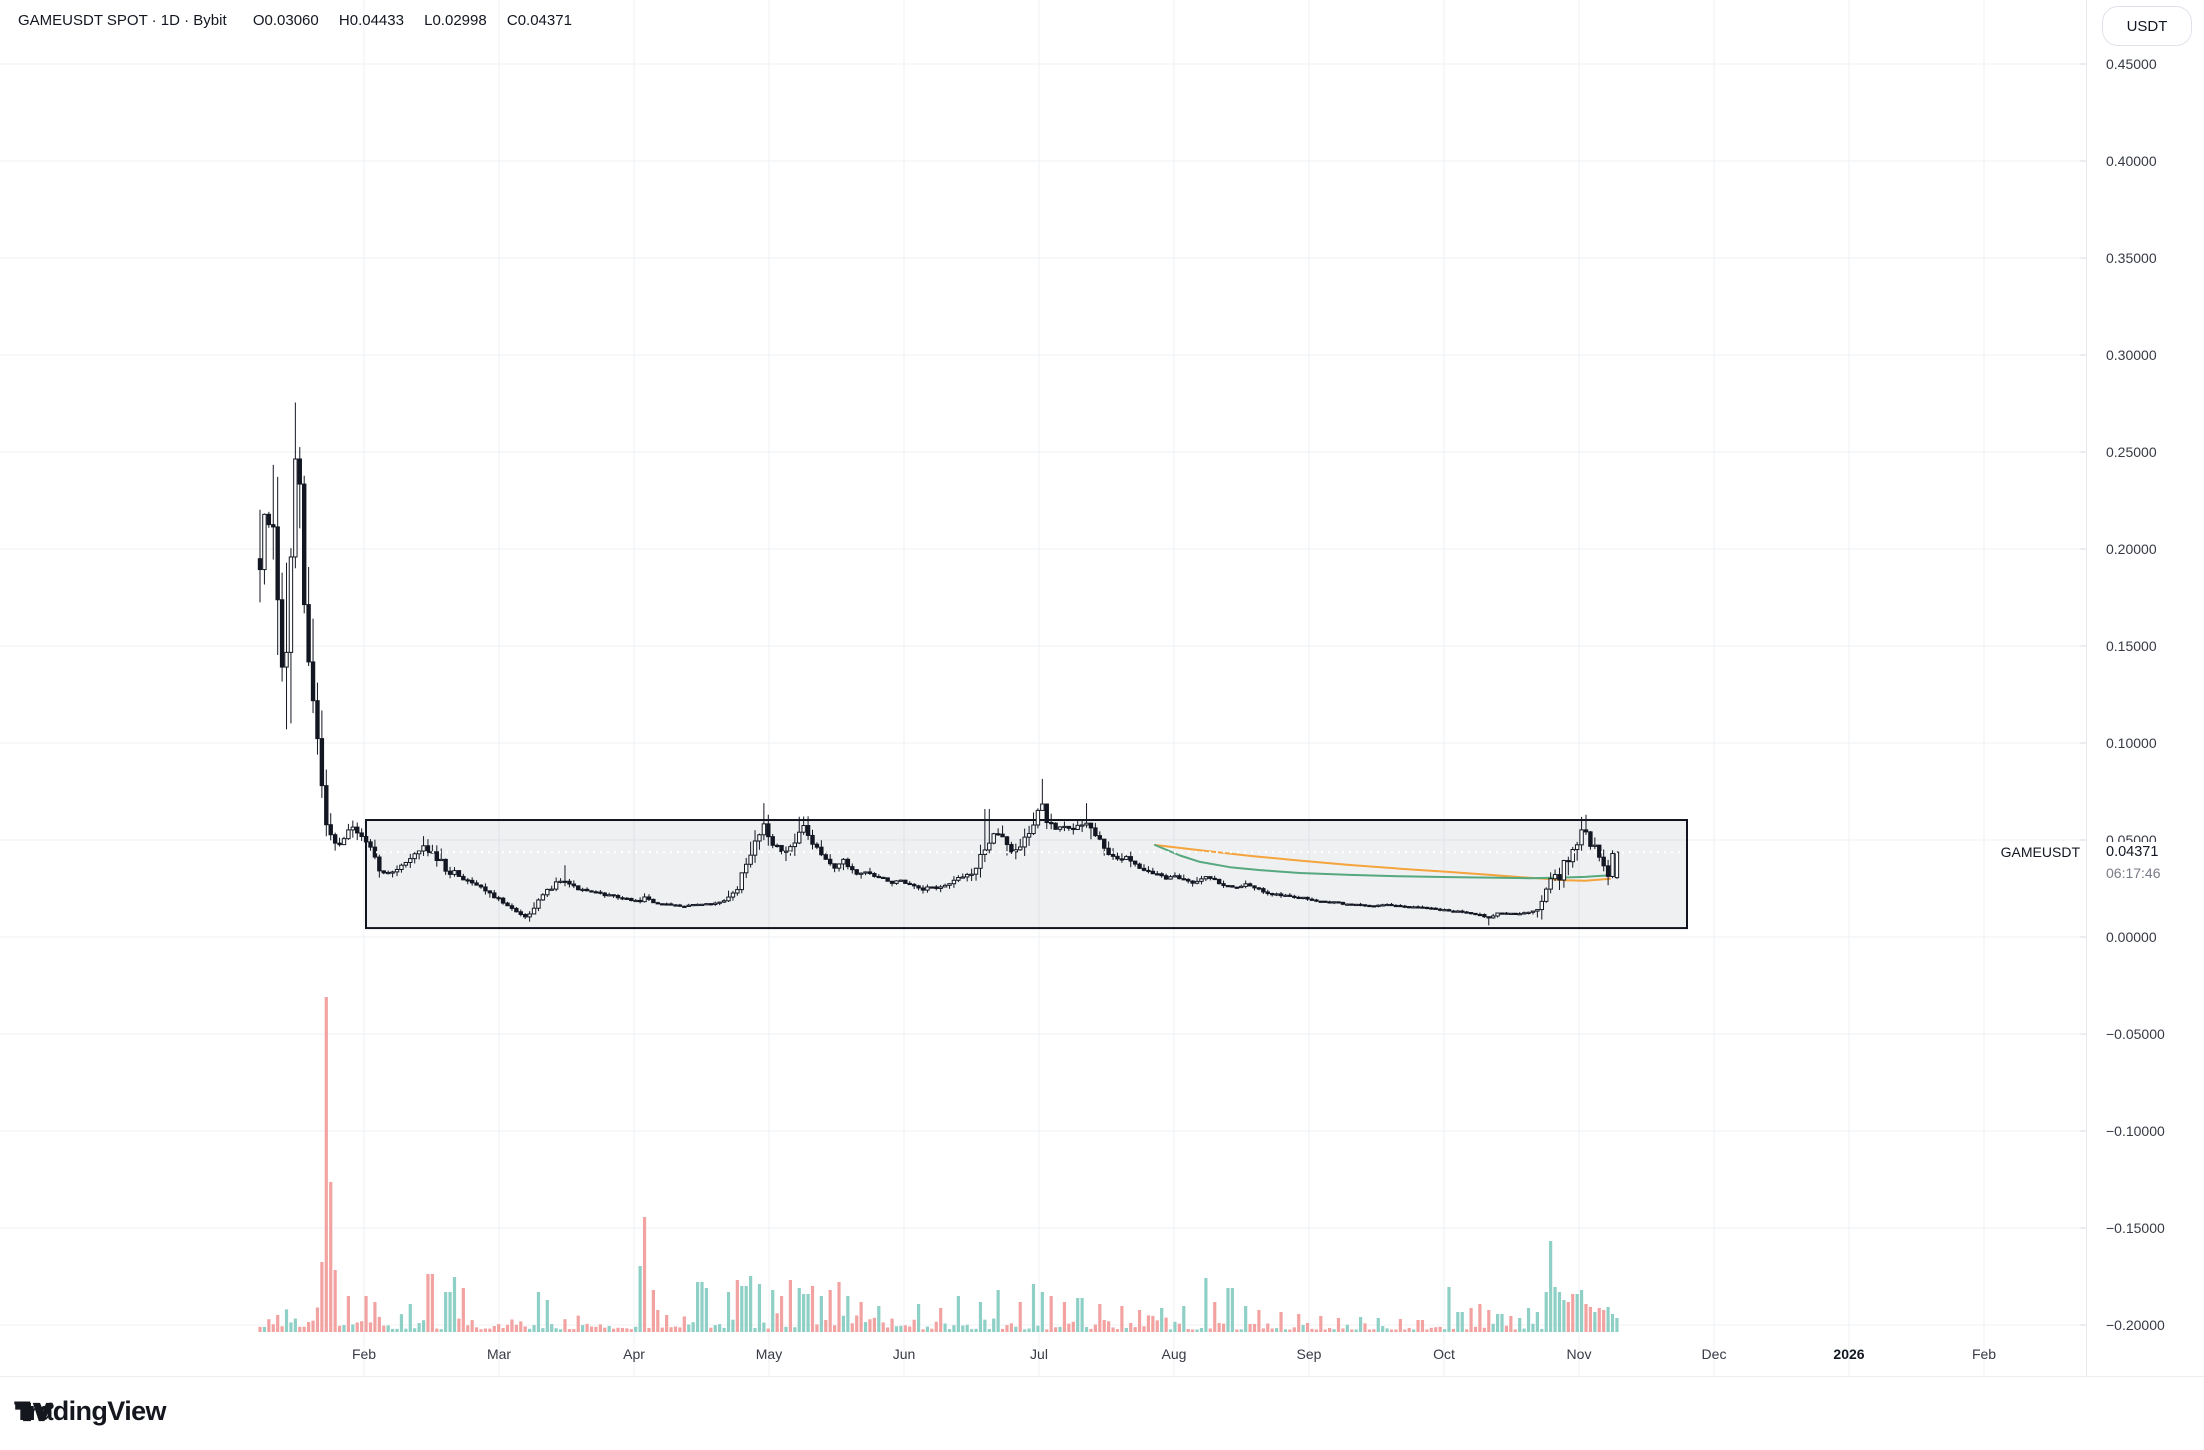 Image resolution: width=2204 pixels, height=1450 pixels. Describe the element at coordinates (2146, 865) in the screenshot. I see `last-price-label: 0.04371 06:17:46` at that location.